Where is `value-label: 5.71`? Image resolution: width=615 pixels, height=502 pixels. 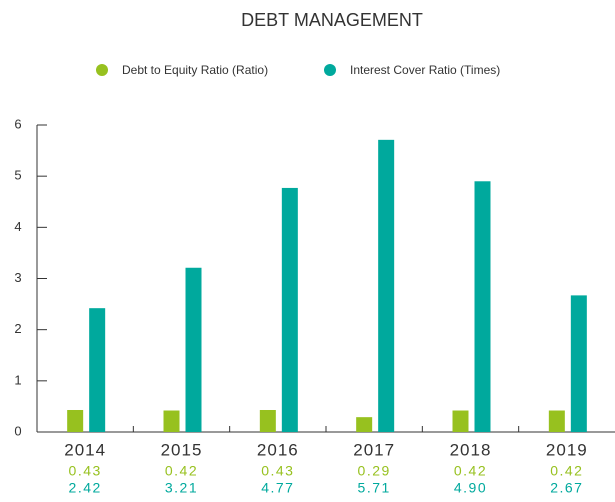
value-label: 5.71 is located at coordinates (374, 488).